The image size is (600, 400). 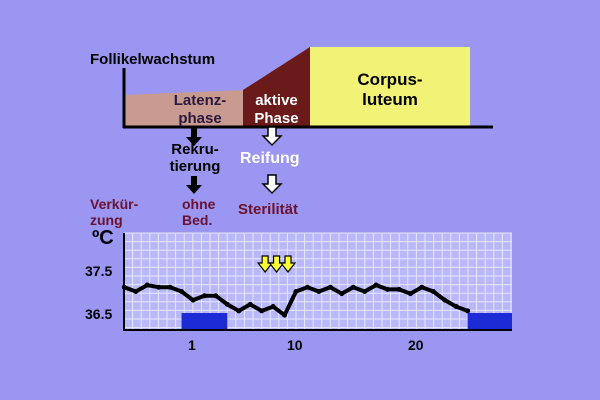 What do you see at coordinates (276, 100) in the screenshot?
I see `aktive-phase-line-1: aktive` at bounding box center [276, 100].